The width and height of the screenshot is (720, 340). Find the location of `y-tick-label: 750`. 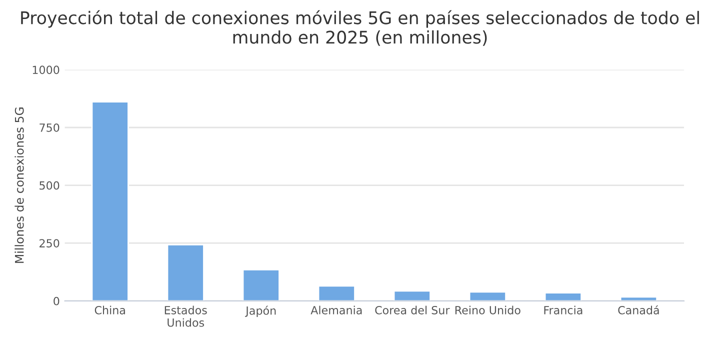

y-tick-label: 750 is located at coordinates (50, 127).